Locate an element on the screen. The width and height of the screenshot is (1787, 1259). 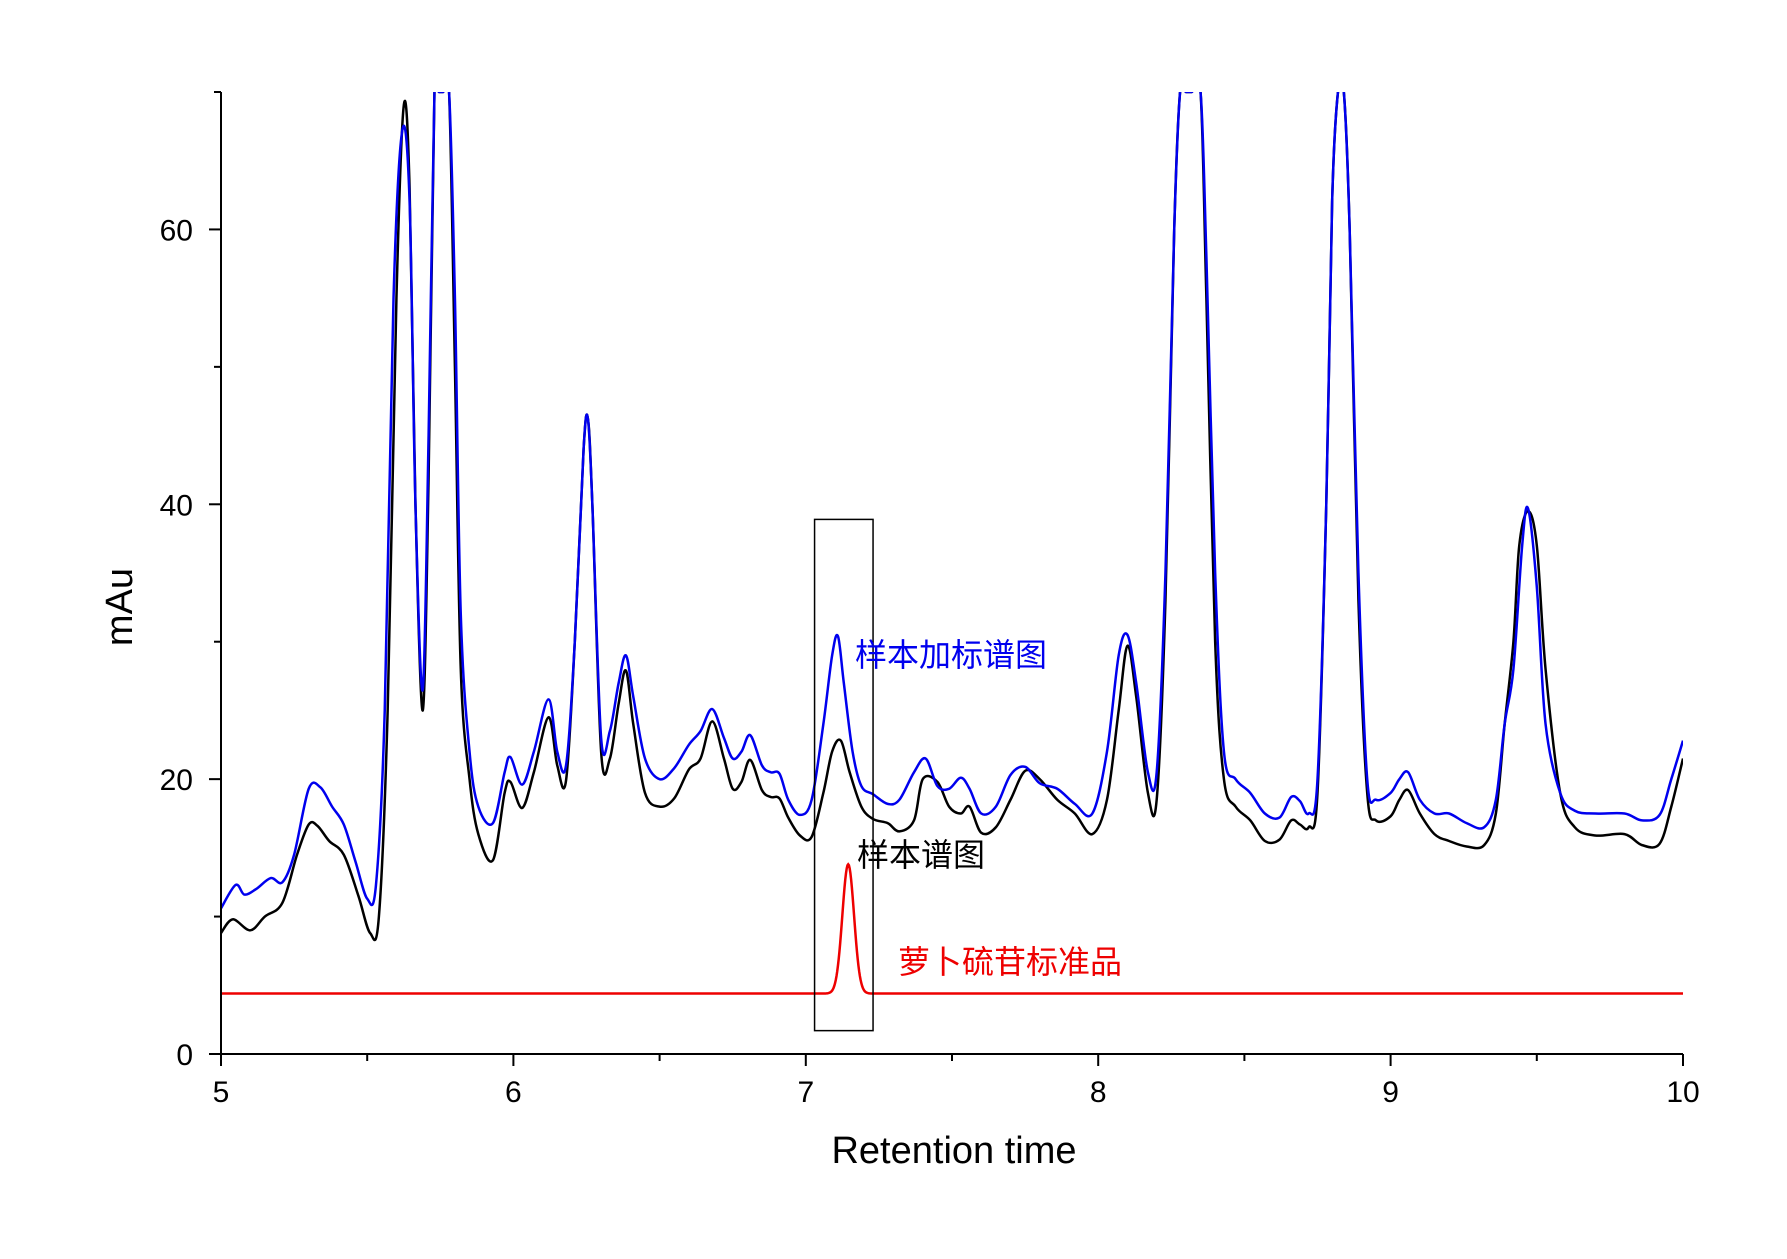
x-tick-label: 8 is located at coordinates (1098, 1092).